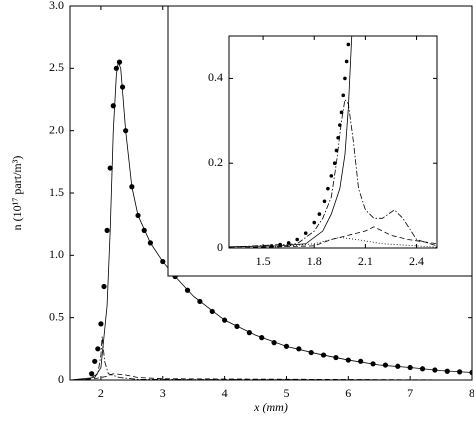  I want to click on y-tick-label: 1.5, so click(56, 192).